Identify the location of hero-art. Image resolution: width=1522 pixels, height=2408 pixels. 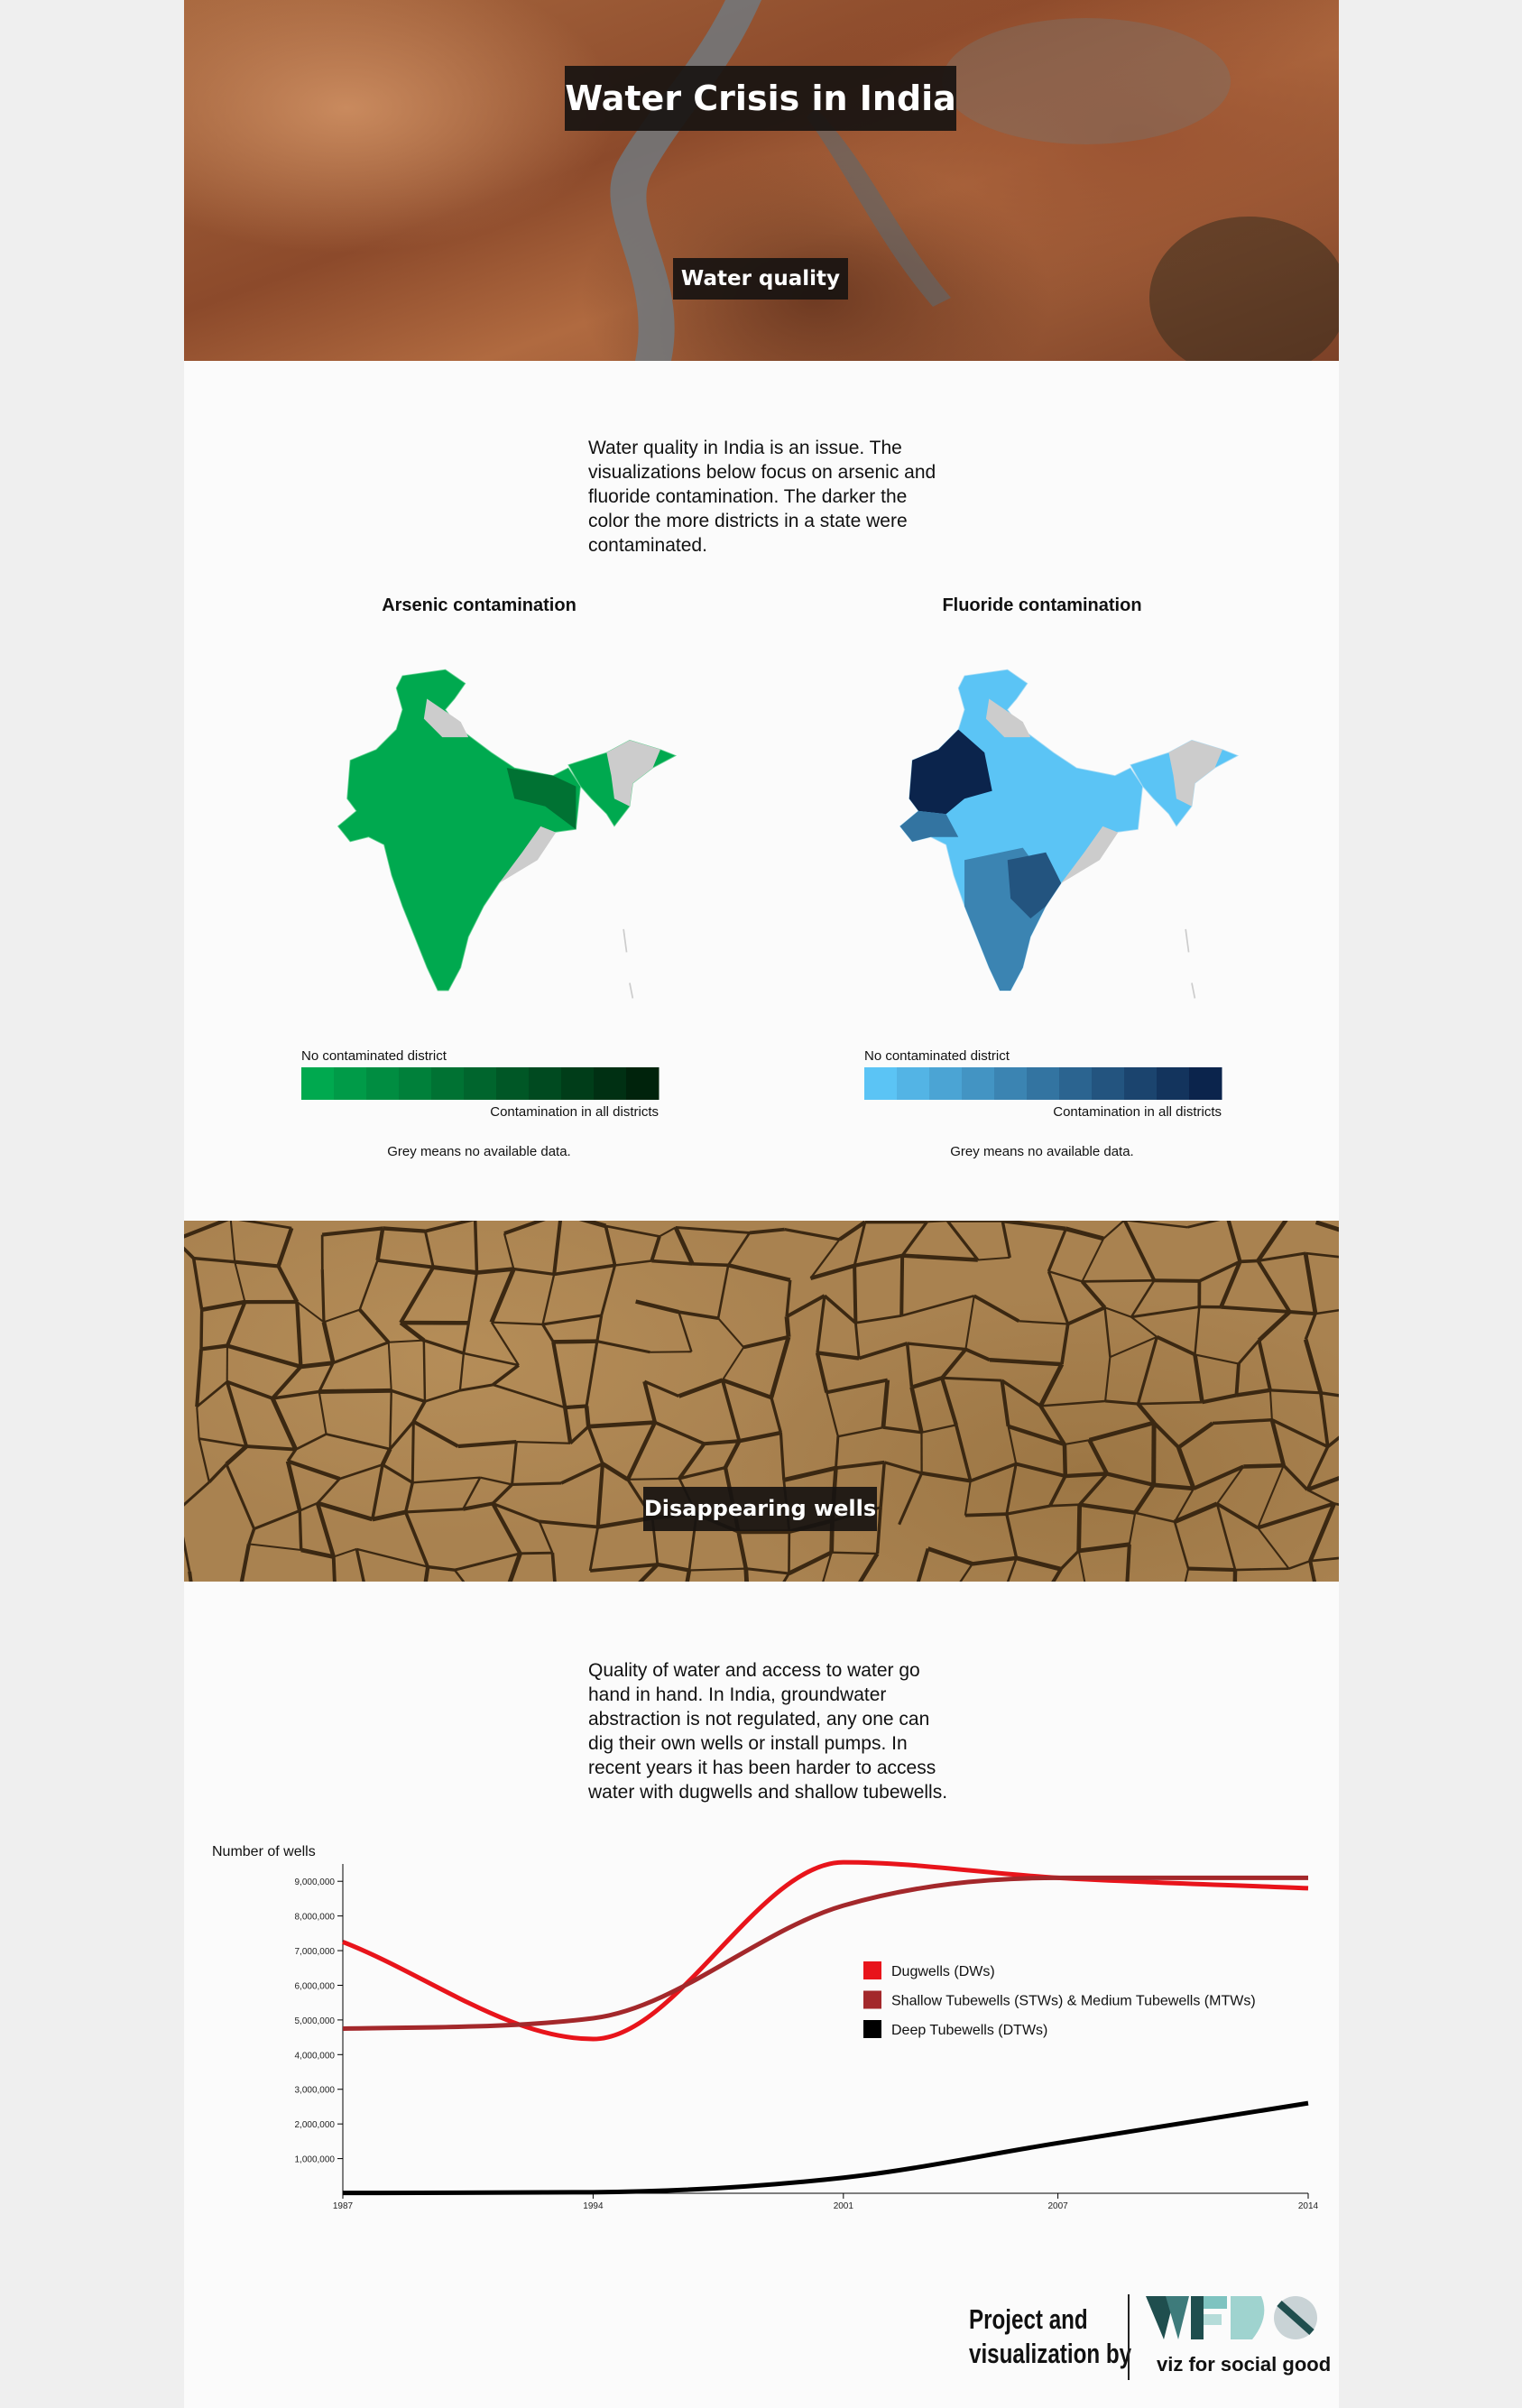
(974, 180).